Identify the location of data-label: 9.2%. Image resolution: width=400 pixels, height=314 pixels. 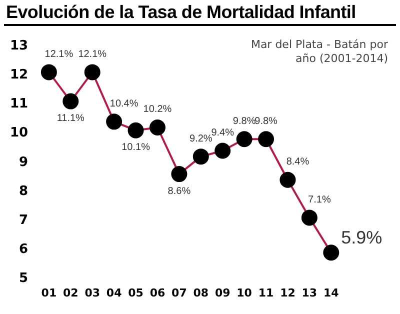
(201, 138).